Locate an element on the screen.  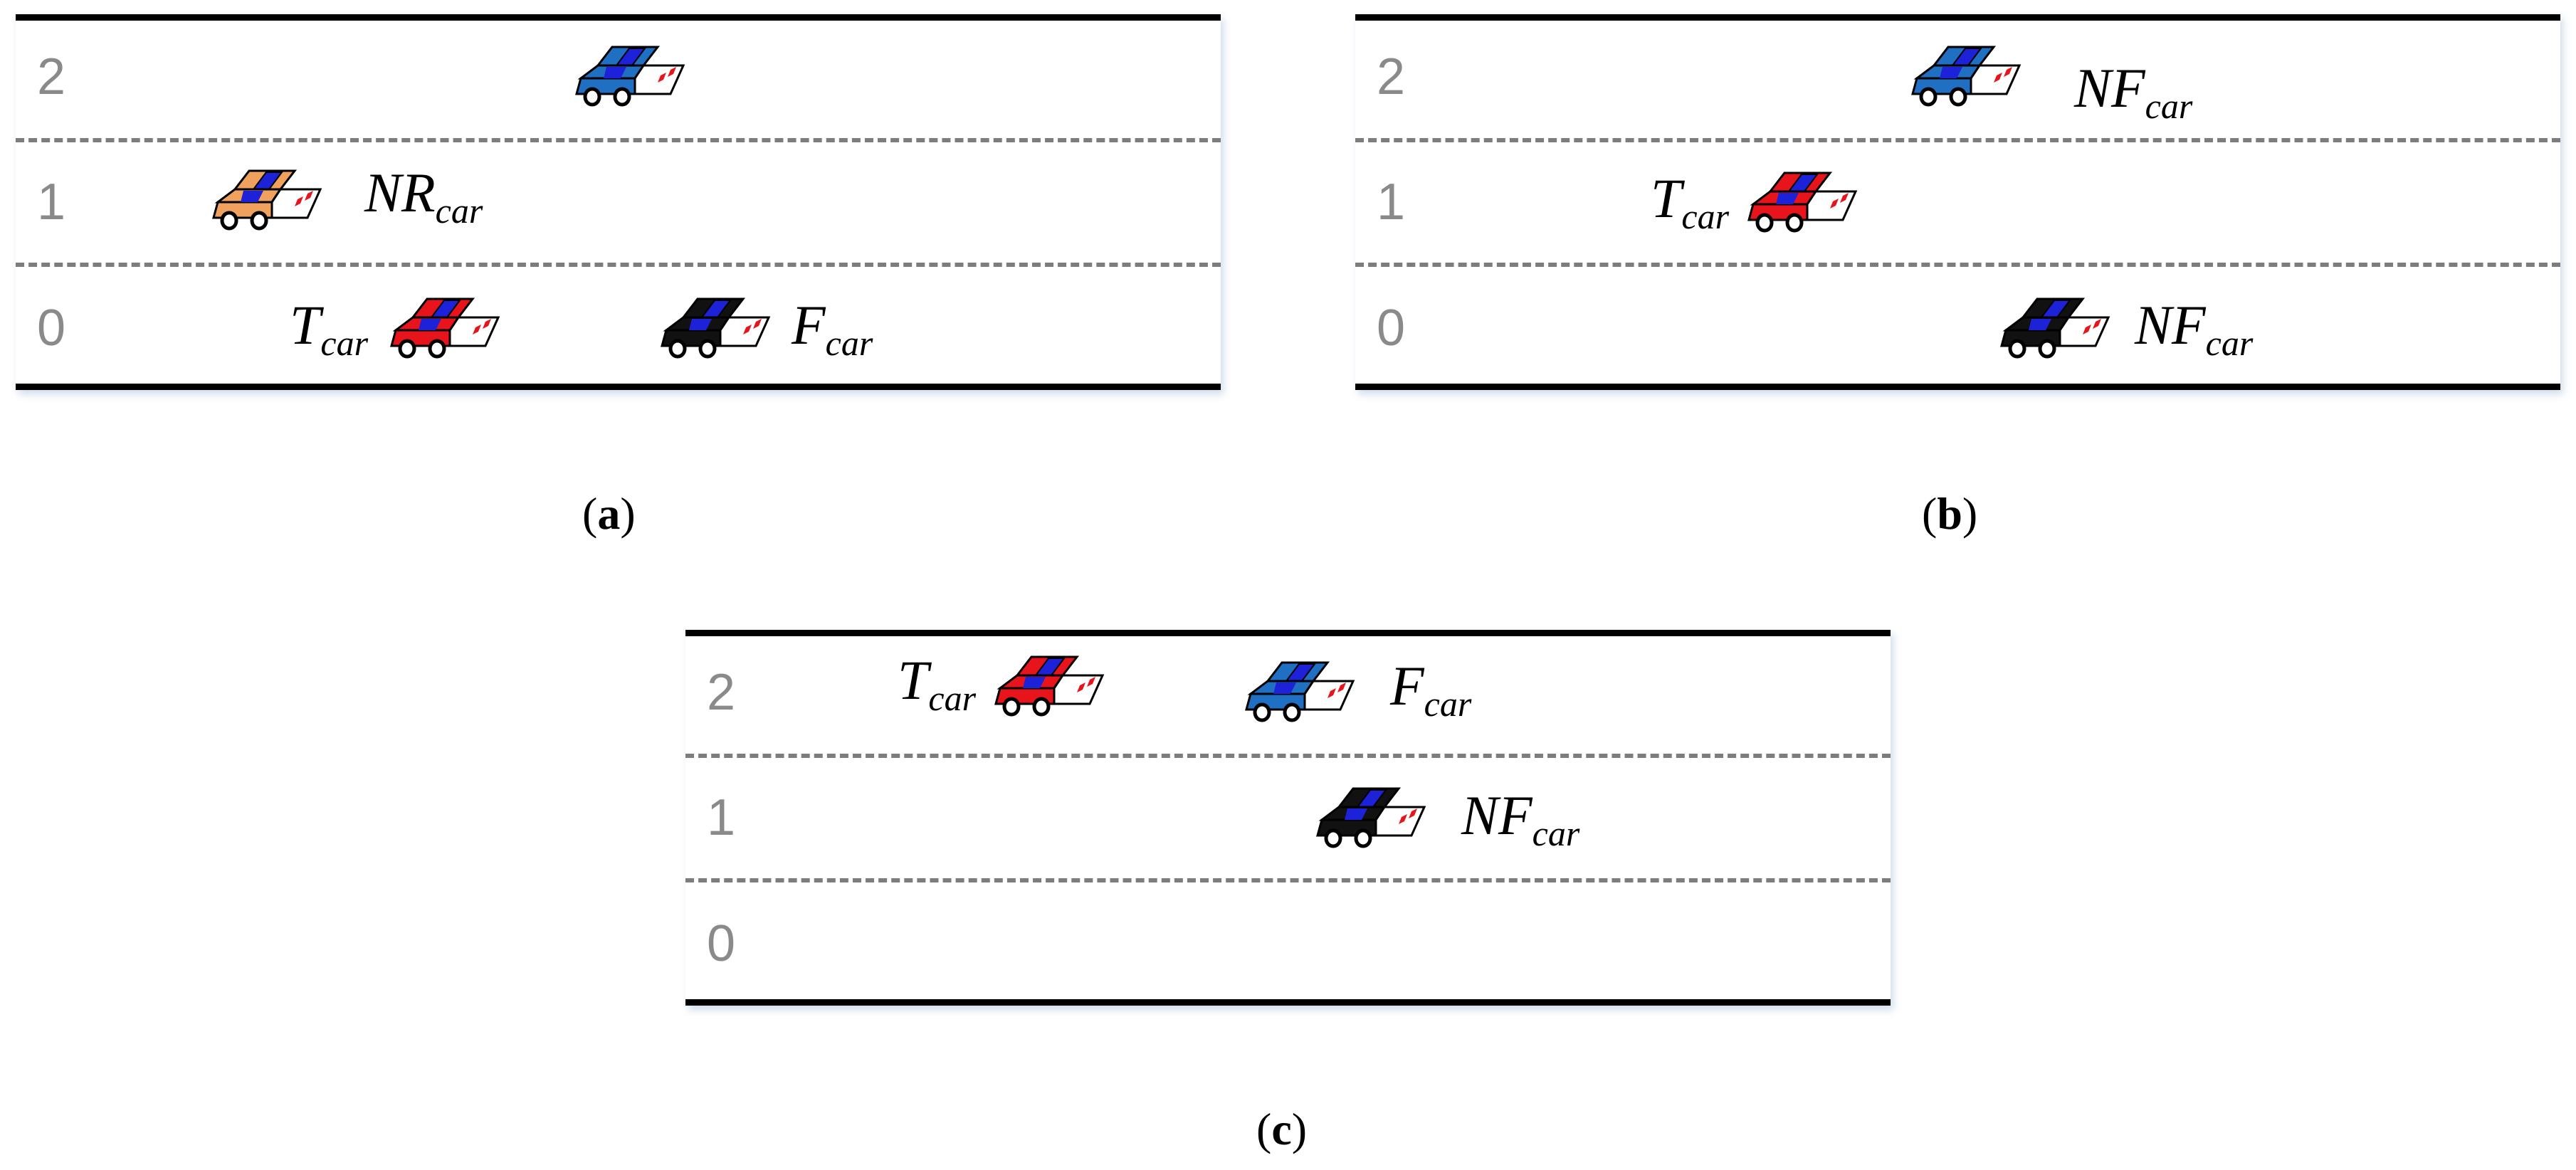
panel-caption: (c) is located at coordinates (1282, 1129).